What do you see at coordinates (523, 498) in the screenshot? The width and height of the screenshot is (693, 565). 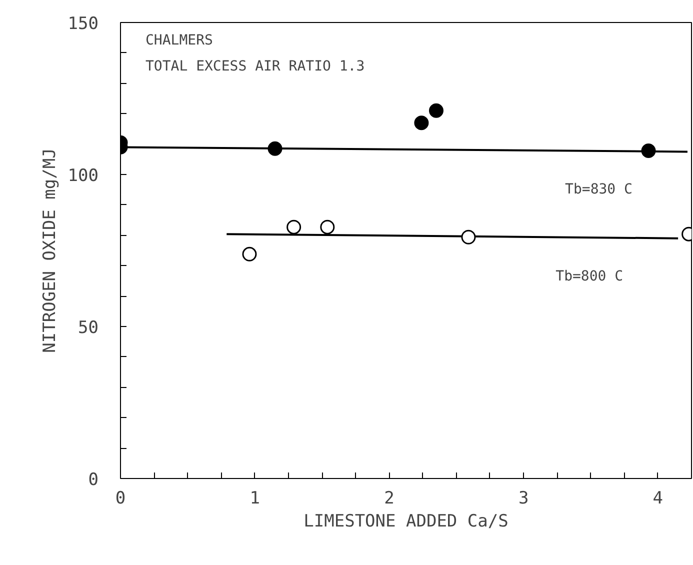 I see `x-tick-label: 3` at bounding box center [523, 498].